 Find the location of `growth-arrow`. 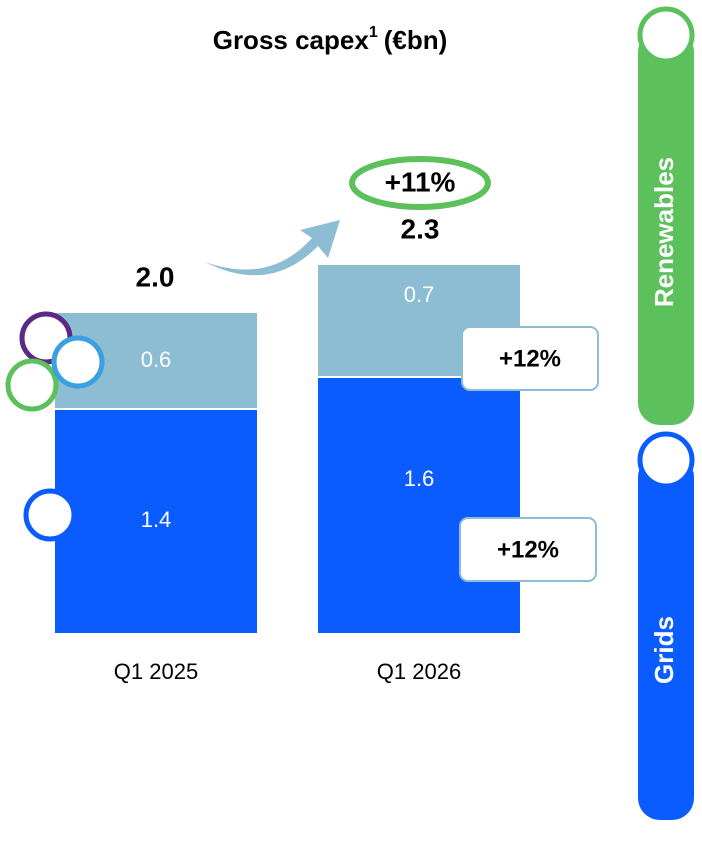

growth-arrow is located at coordinates (272, 248).